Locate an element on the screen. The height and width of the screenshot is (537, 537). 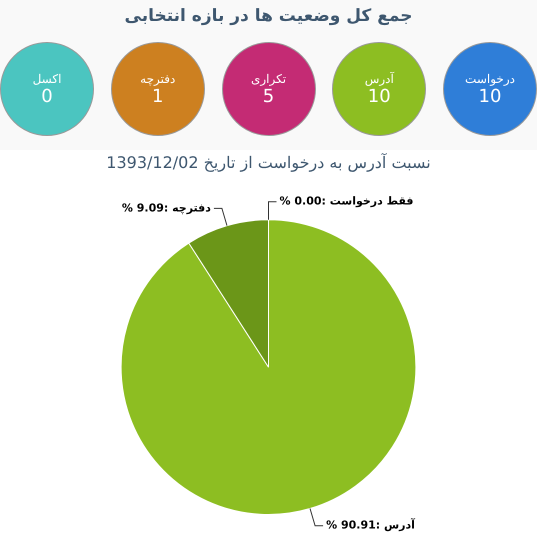
category-label: درخواست is located at coordinates (490, 79).